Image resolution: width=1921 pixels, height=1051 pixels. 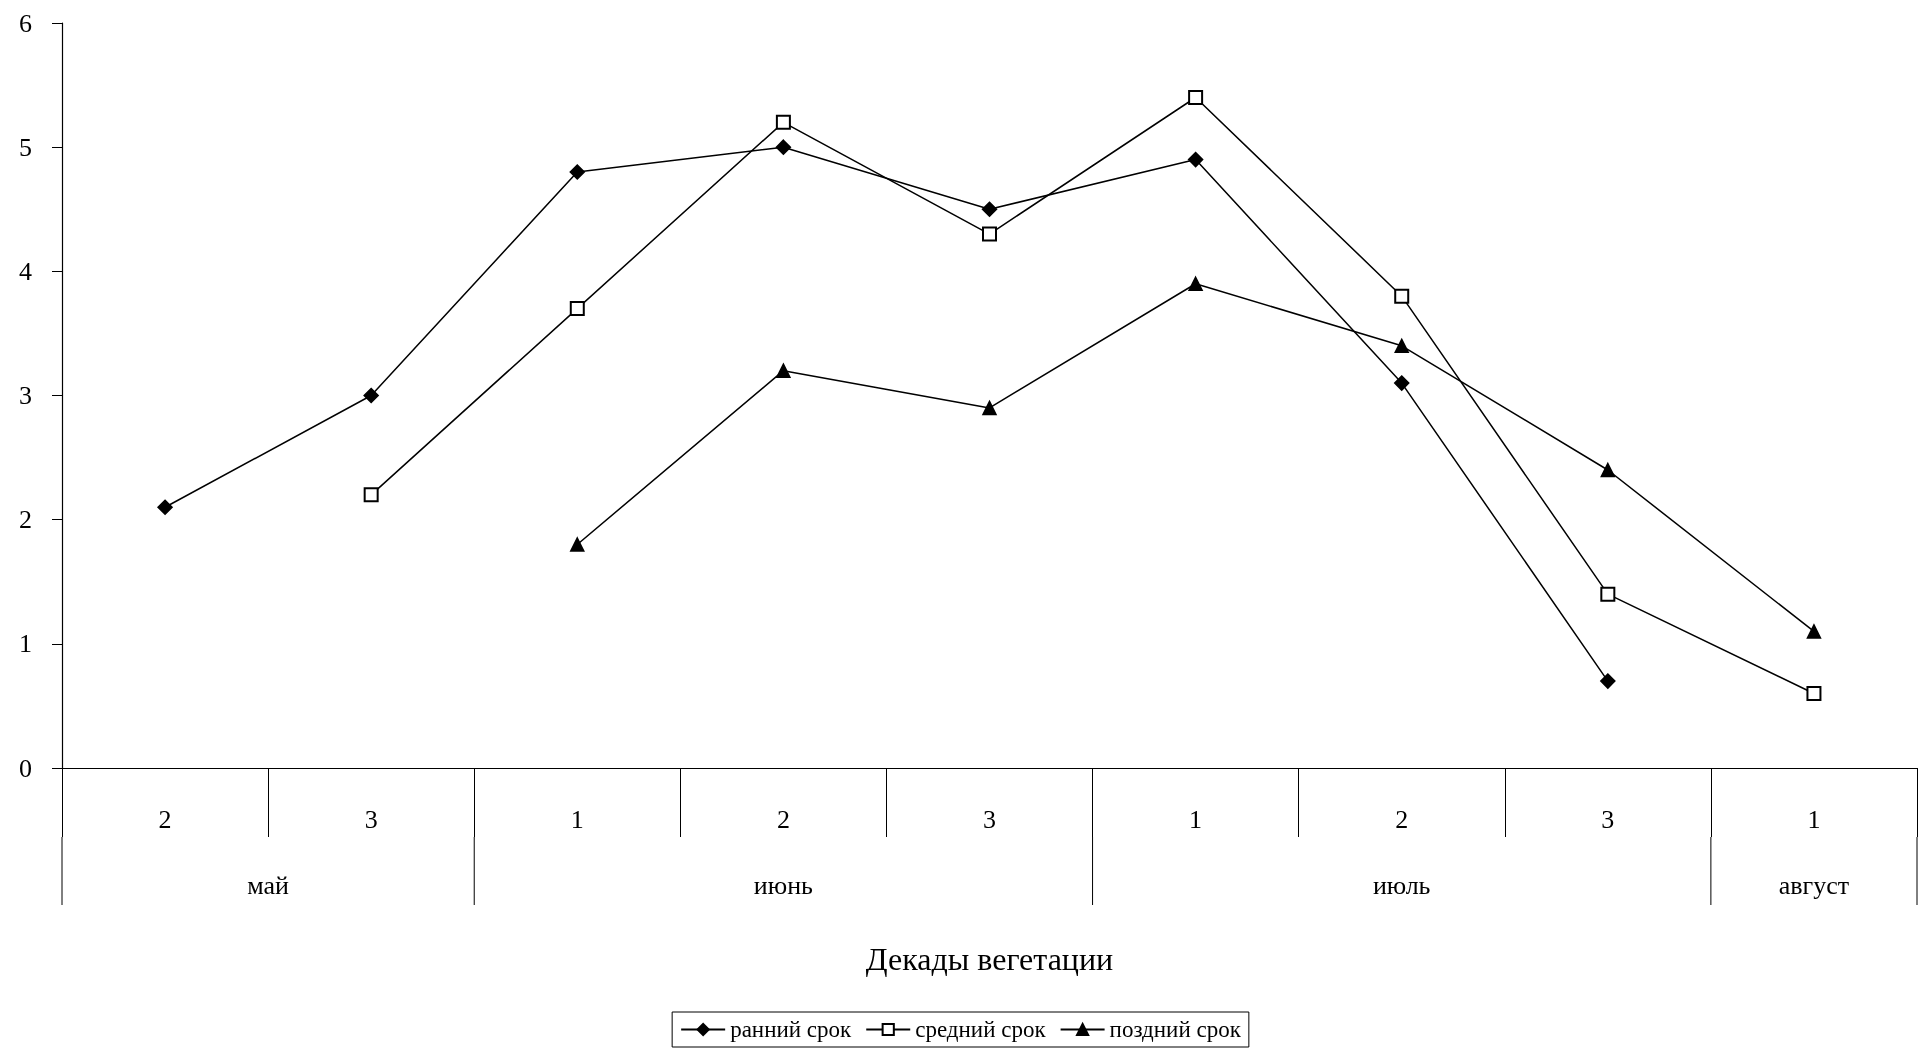 What do you see at coordinates (1814, 885) in the screenshot?
I see `text: август` at bounding box center [1814, 885].